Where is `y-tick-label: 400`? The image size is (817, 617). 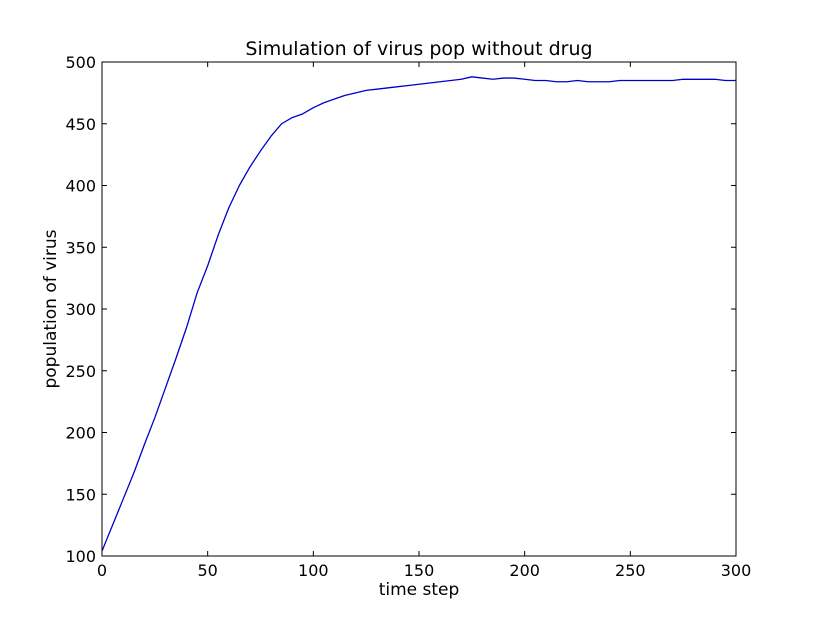 y-tick-label: 400 is located at coordinates (80, 186).